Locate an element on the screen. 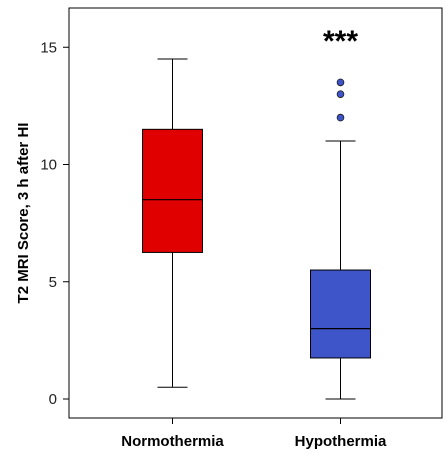 The width and height of the screenshot is (448, 457). y-axis-title: T2 MRI Score, 3 h after HI is located at coordinates (23, 213).